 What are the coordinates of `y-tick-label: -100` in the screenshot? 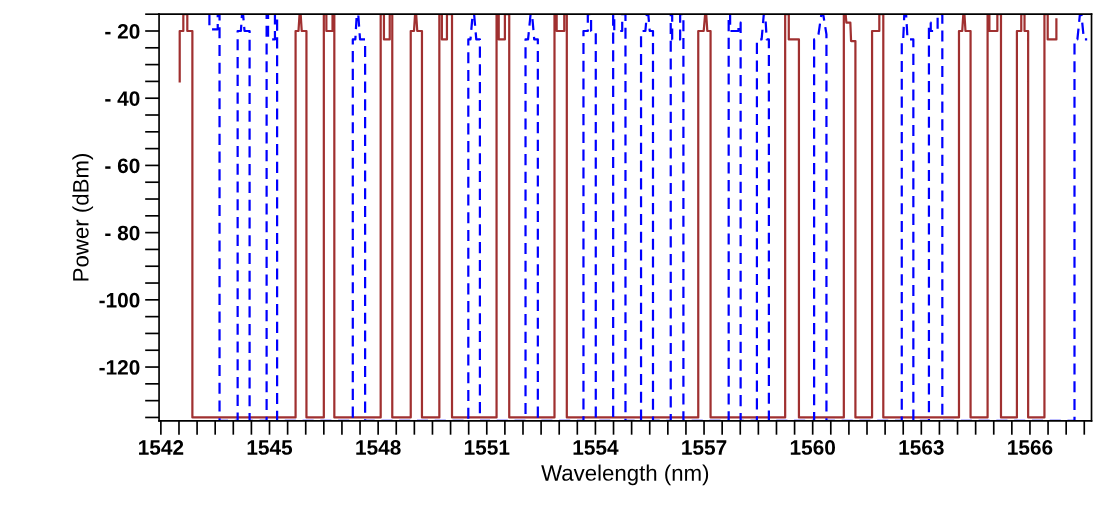 It's located at (119, 300).